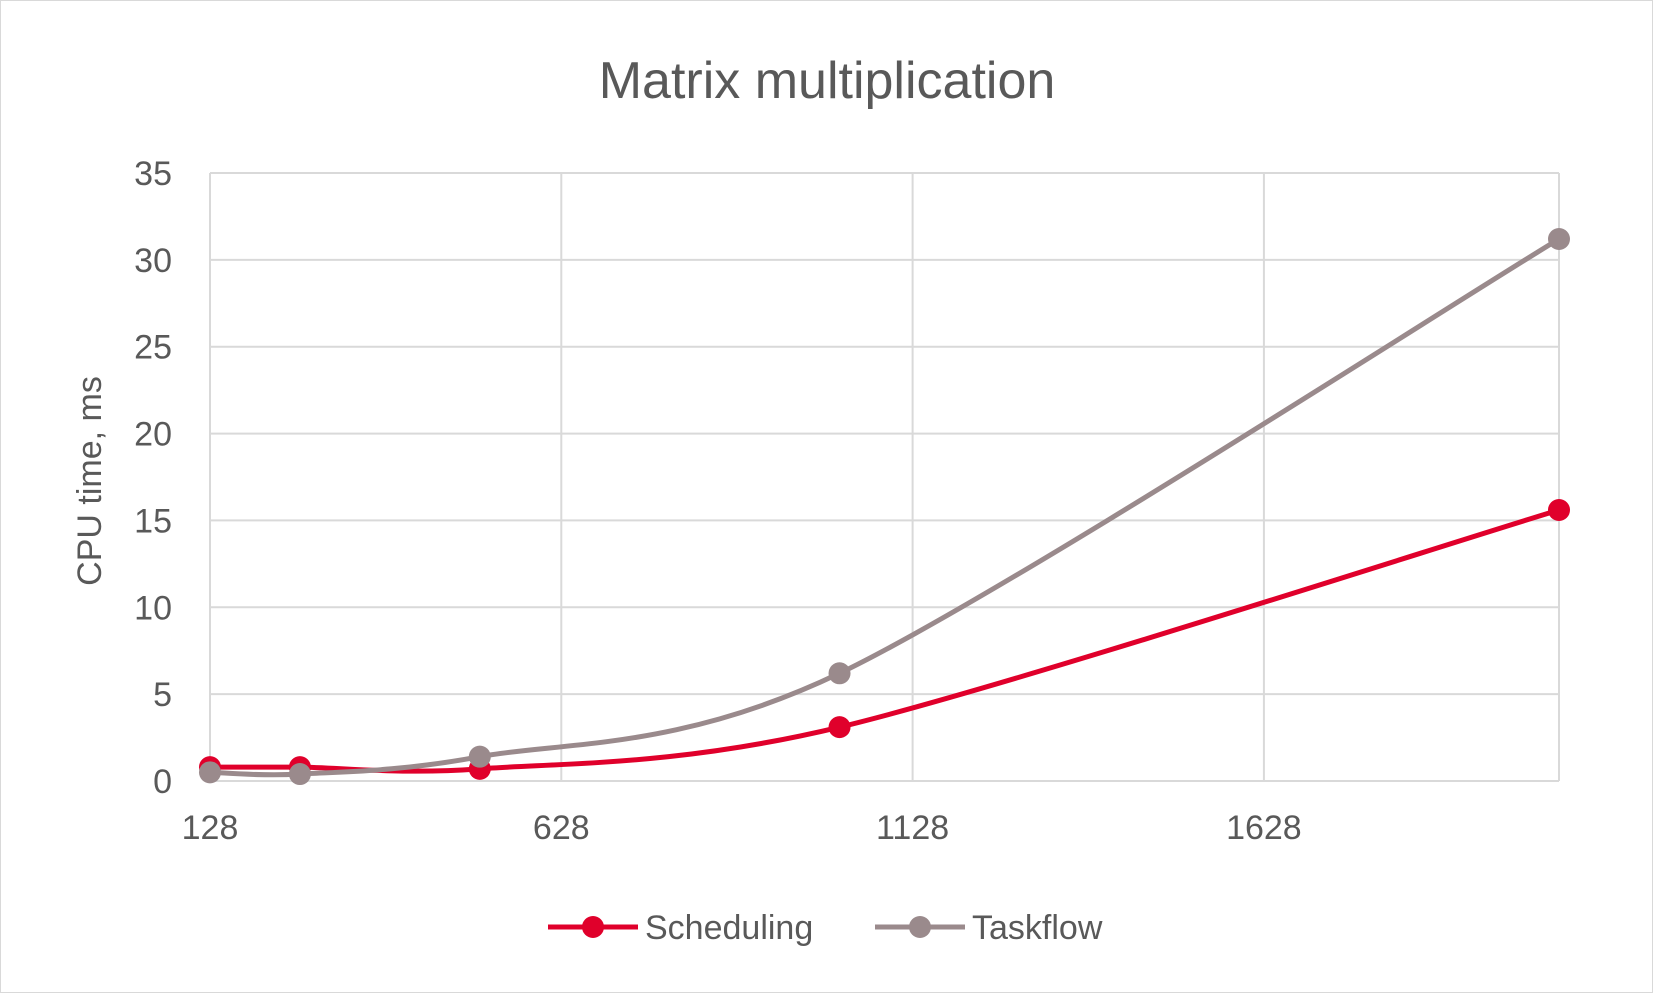 The height and width of the screenshot is (997, 1653). I want to click on y-tick-label: 10, so click(153, 608).